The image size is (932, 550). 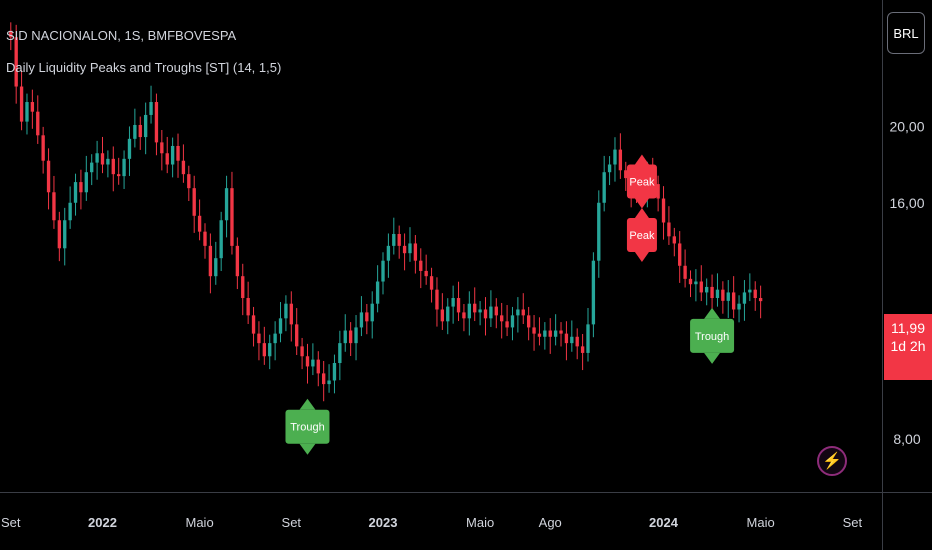 What do you see at coordinates (832, 461) in the screenshot?
I see `lightning-icon: ⚡` at bounding box center [832, 461].